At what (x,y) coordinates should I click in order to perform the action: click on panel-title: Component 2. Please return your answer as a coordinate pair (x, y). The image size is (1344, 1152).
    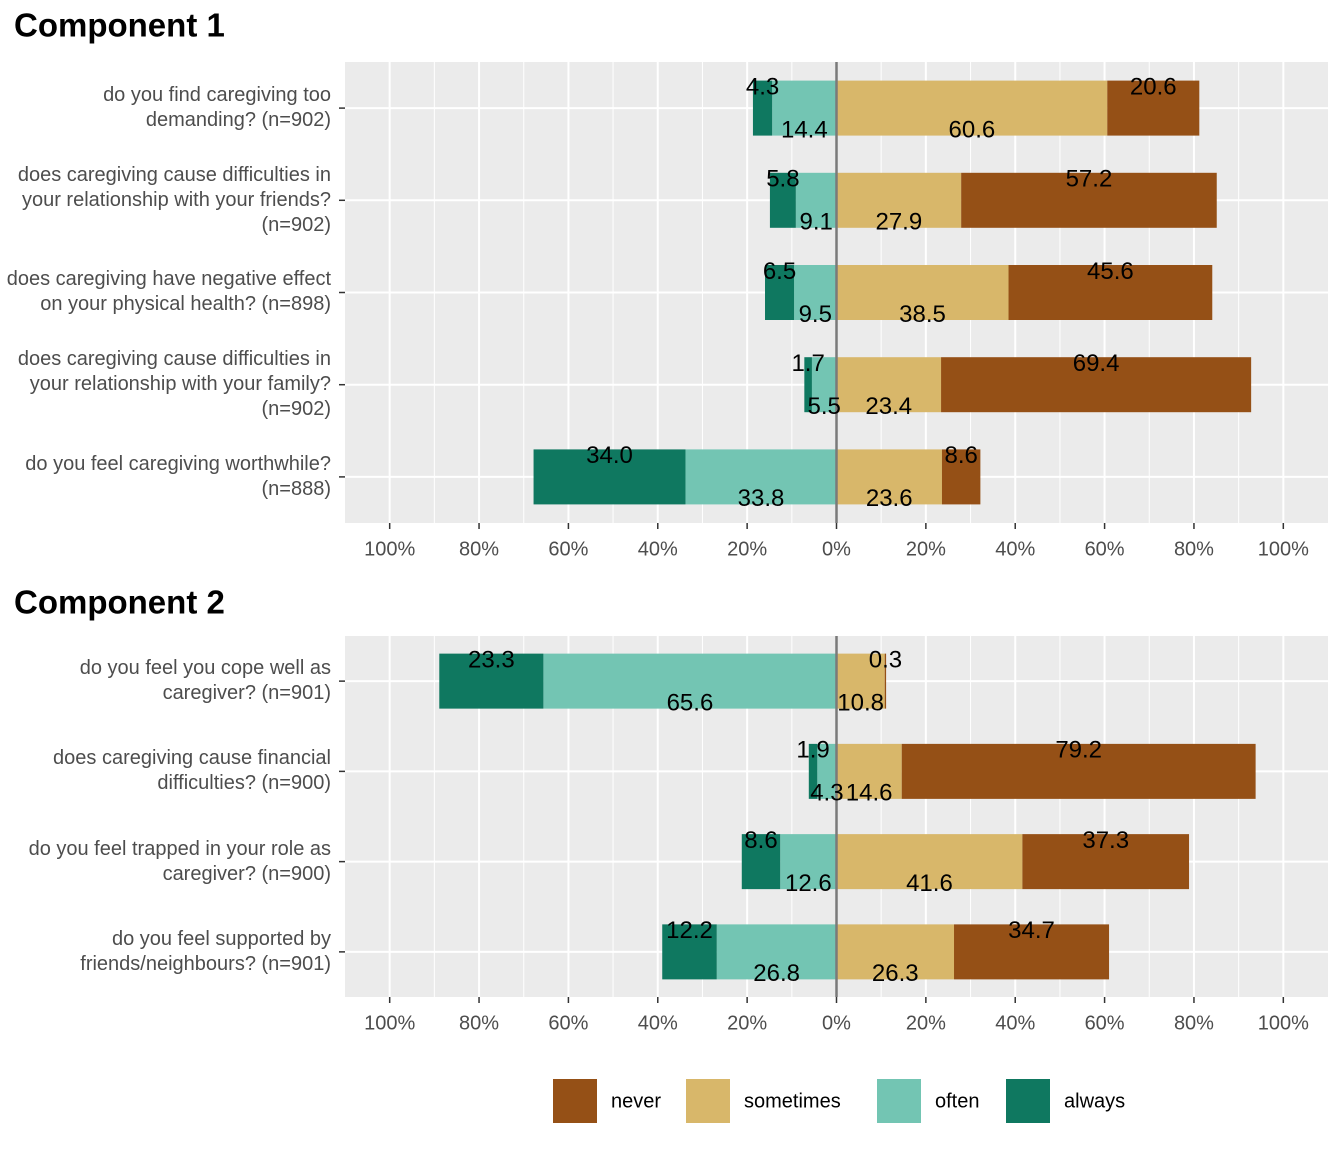
    Looking at the image, I should click on (119, 602).